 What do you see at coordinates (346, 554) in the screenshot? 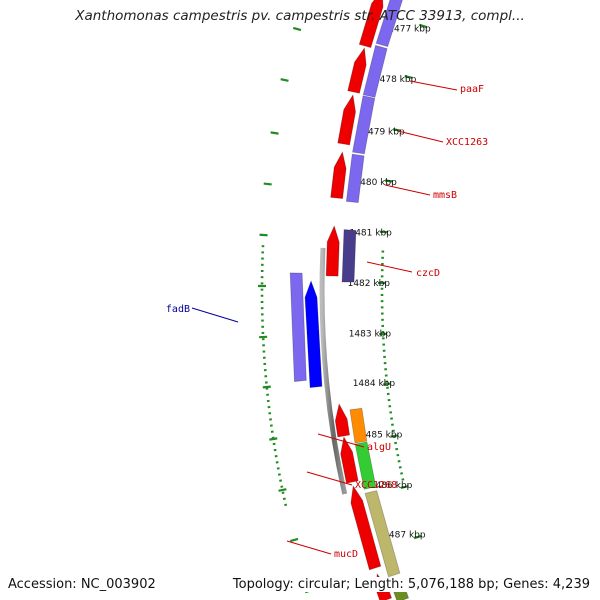
I see `gene-label: mucD` at bounding box center [346, 554].